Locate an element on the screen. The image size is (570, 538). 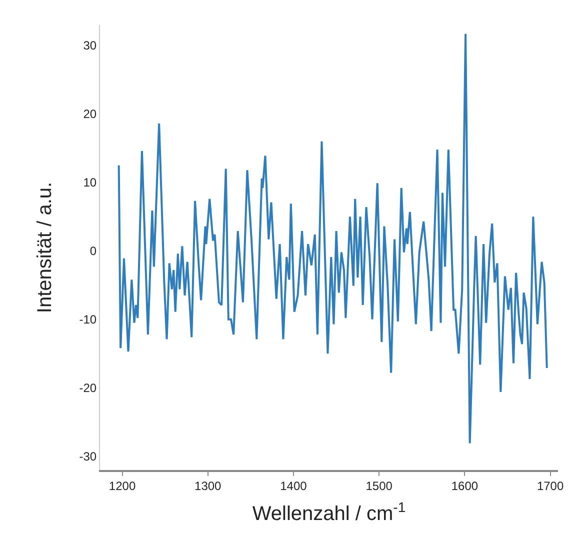
y-tick-label: -30 is located at coordinates (88, 457).